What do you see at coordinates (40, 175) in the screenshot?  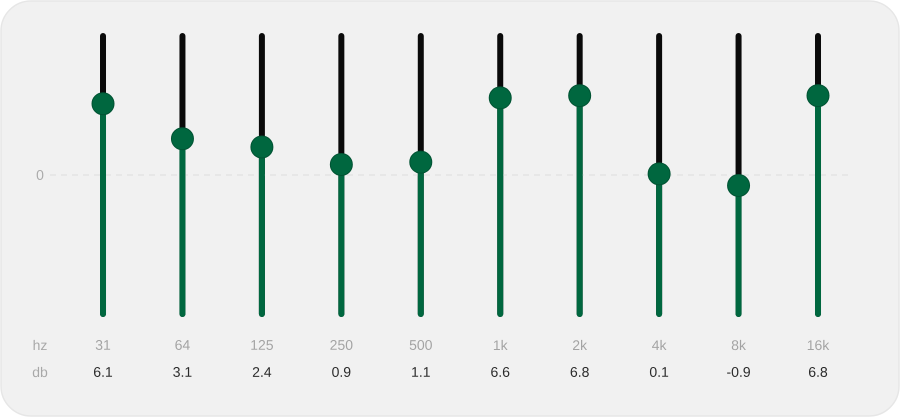 I see `ref-line-label: 0` at bounding box center [40, 175].